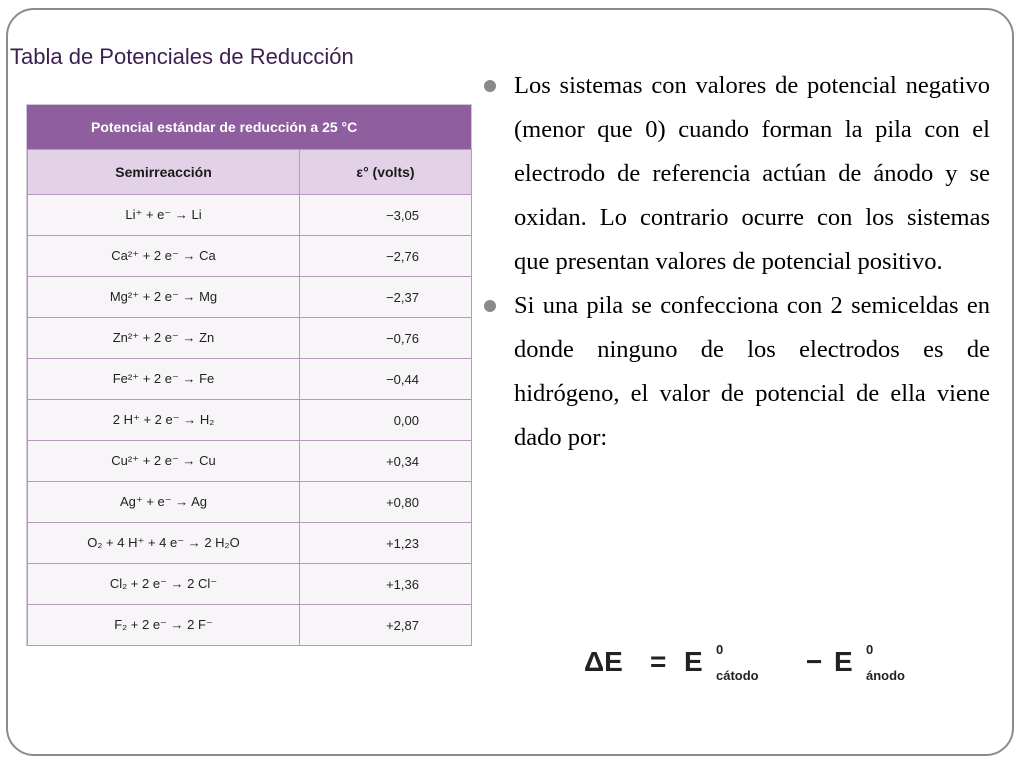  What do you see at coordinates (385, 338) in the screenshot?
I see `potential-cell: −0,76` at bounding box center [385, 338].